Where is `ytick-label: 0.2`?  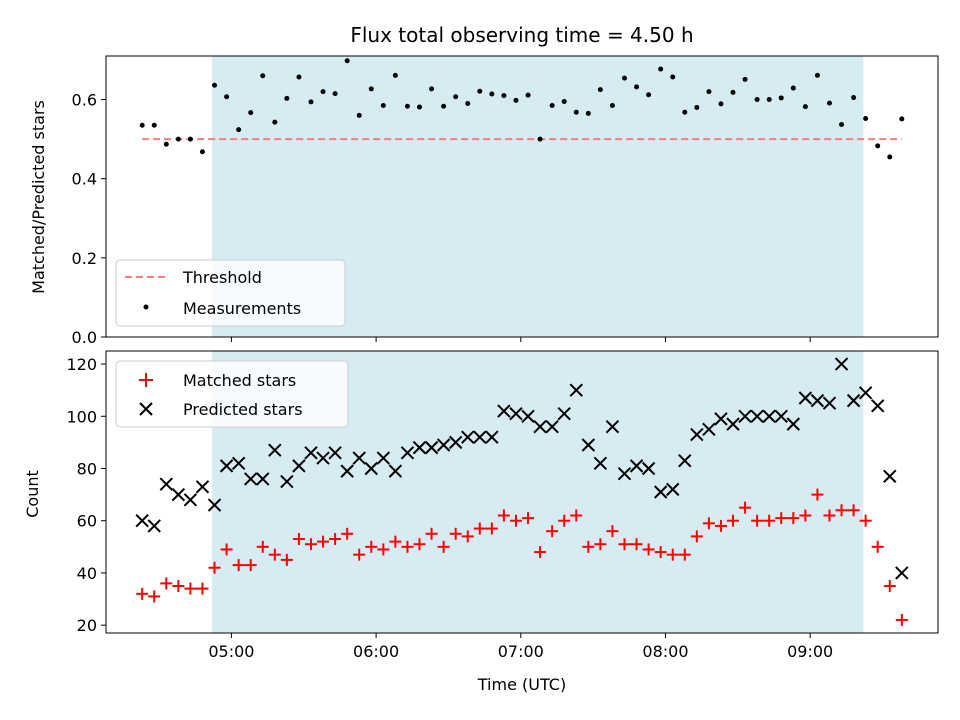 ytick-label: 0.2 is located at coordinates (84, 258).